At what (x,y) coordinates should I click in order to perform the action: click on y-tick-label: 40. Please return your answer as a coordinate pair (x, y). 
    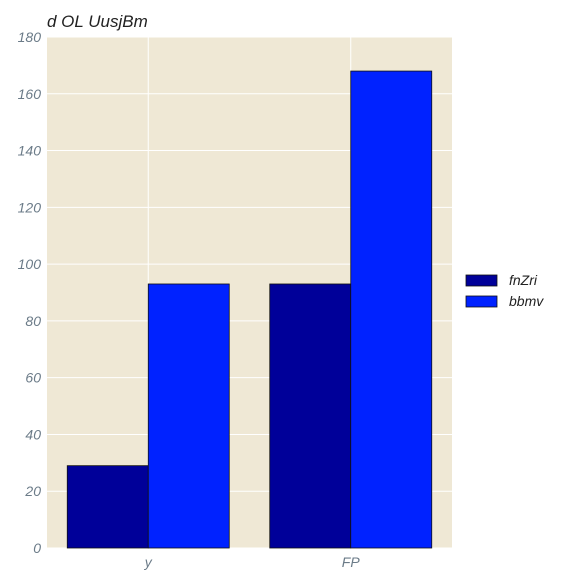
    Looking at the image, I should click on (33, 434).